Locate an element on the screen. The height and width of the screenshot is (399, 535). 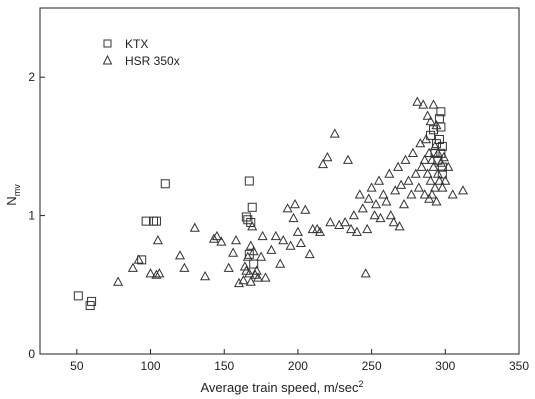
x-tick-label: 300 is located at coordinates (445, 366).